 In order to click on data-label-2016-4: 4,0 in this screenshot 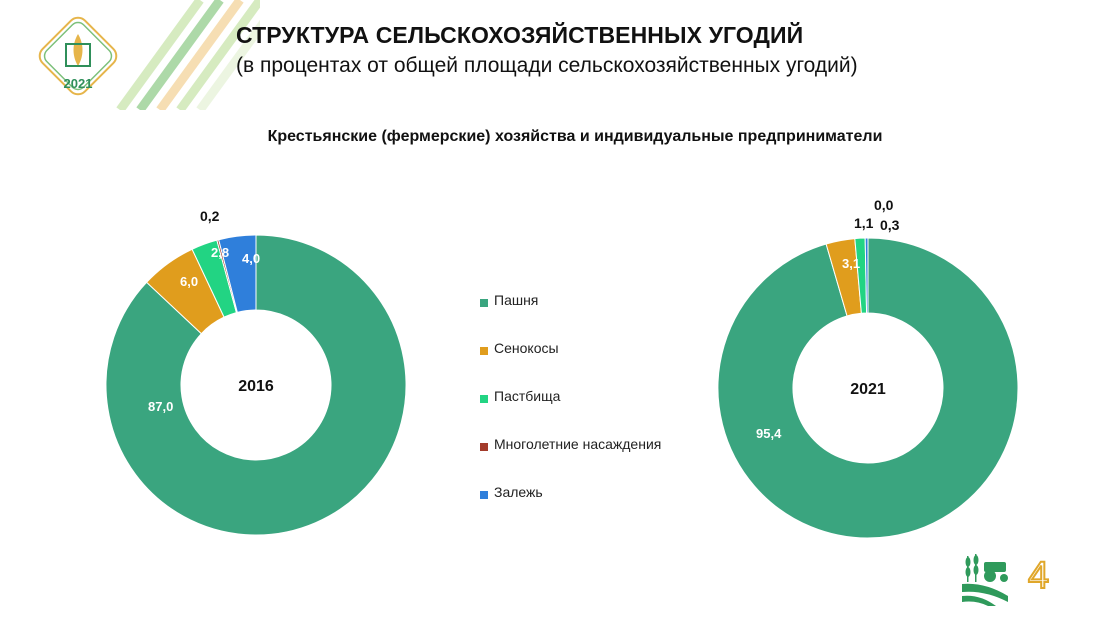, I will do `click(251, 258)`.